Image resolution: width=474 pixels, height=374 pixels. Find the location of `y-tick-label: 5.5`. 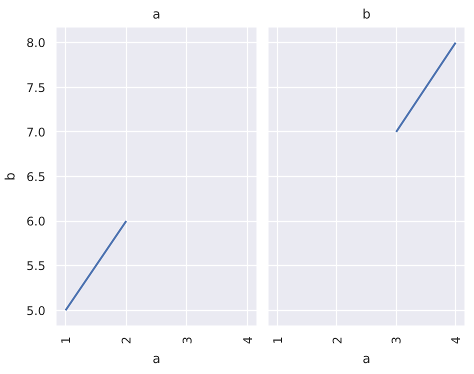

y-tick-label: 5.5 is located at coordinates (36, 266).